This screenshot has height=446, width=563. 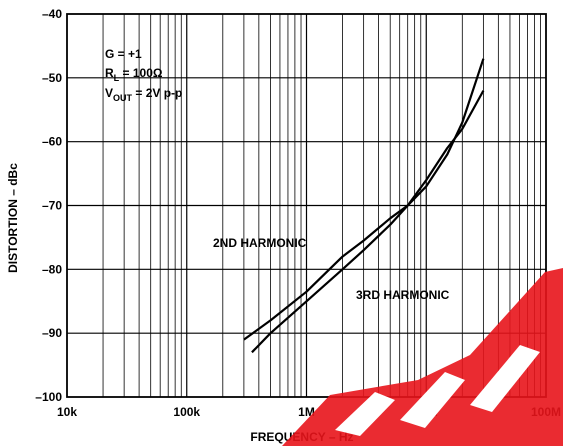 I want to click on condition-gain: G = +1, so click(x=123, y=54).